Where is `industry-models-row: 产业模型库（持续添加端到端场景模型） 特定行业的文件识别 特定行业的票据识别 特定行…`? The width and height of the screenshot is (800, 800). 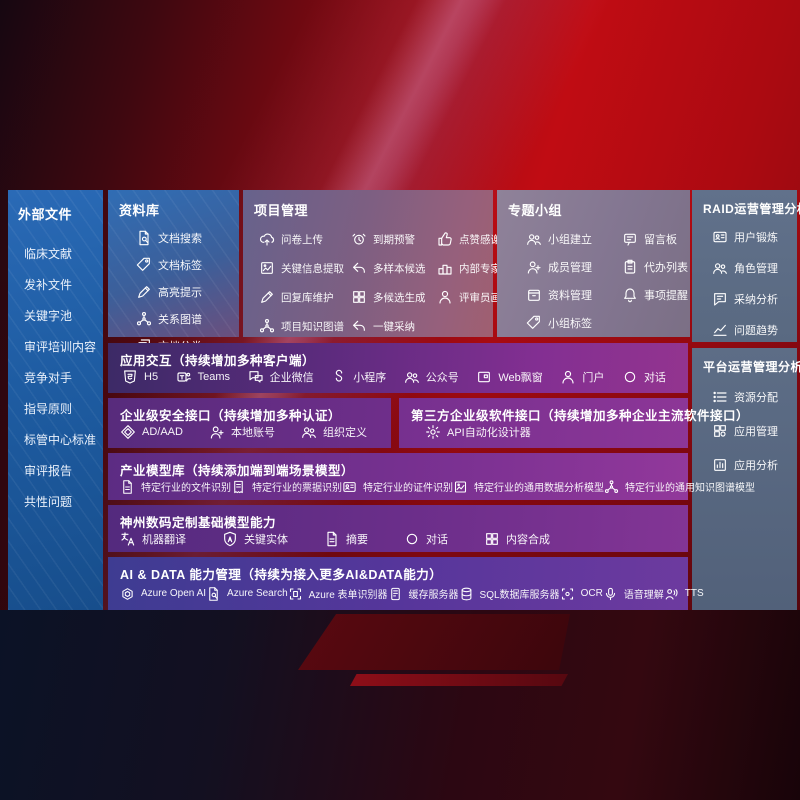 industry-models-row: 产业模型库（持续添加端到端场景模型） 特定行业的文件识别 特定行业的票据识别 特定行… is located at coordinates (431, 476).